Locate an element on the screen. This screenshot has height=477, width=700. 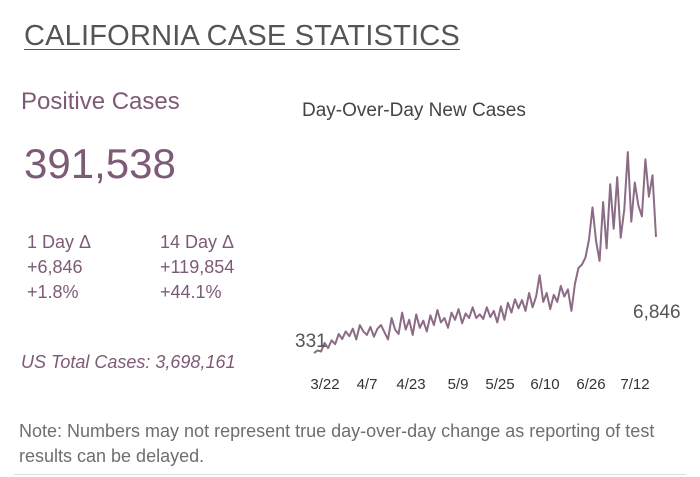
positive-cases-label: Positive Cases is located at coordinates (100, 101).